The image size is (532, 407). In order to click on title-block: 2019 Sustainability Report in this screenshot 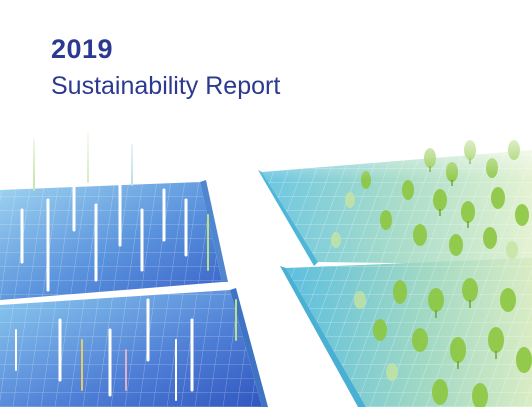, I will do `click(165, 67)`.